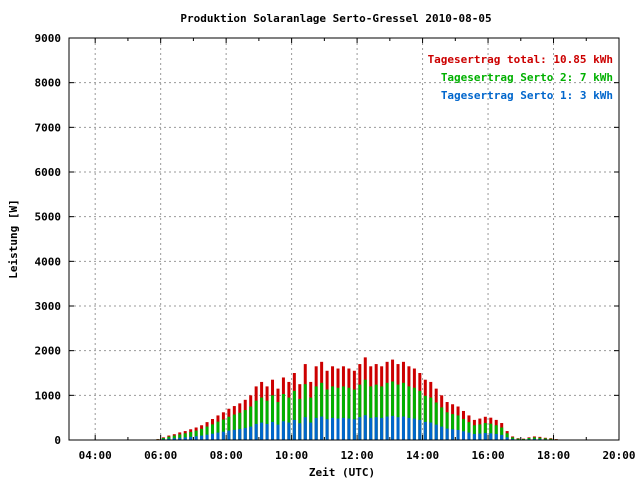 The width and height of the screenshot is (640, 480). Describe the element at coordinates (48, 395) in the screenshot. I see `y-tick-label: 1000` at that location.